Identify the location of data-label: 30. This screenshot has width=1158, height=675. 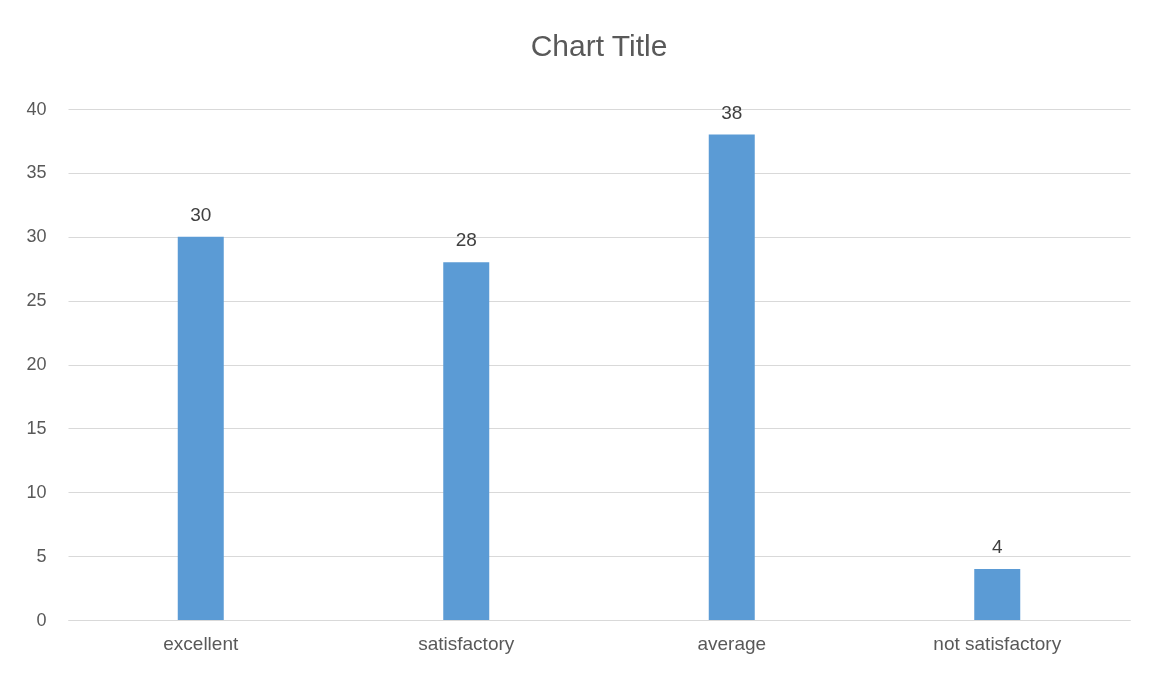
(201, 214).